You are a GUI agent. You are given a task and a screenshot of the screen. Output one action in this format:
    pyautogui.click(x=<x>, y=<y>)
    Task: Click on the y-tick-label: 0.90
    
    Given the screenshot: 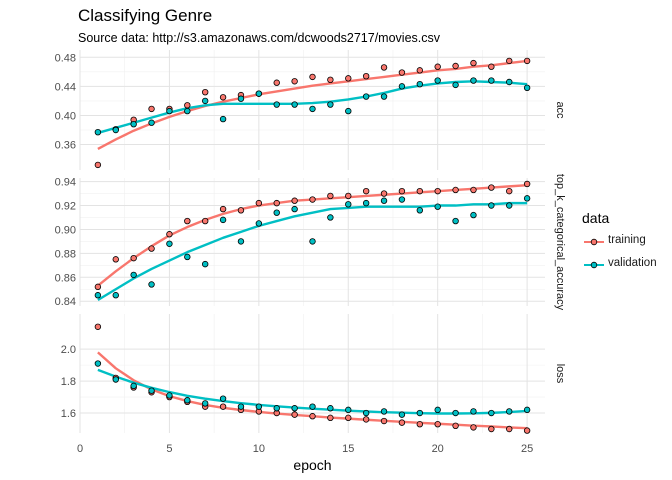 What is the action you would take?
    pyautogui.click(x=65, y=230)
    